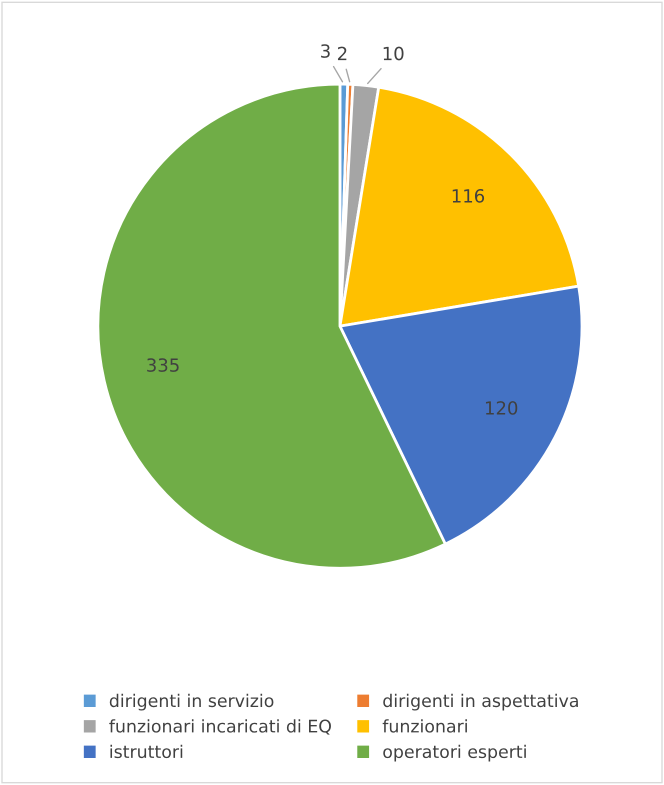  Describe the element at coordinates (192, 702) in the screenshot. I see `legend-label: dirigenti in servizio` at that location.